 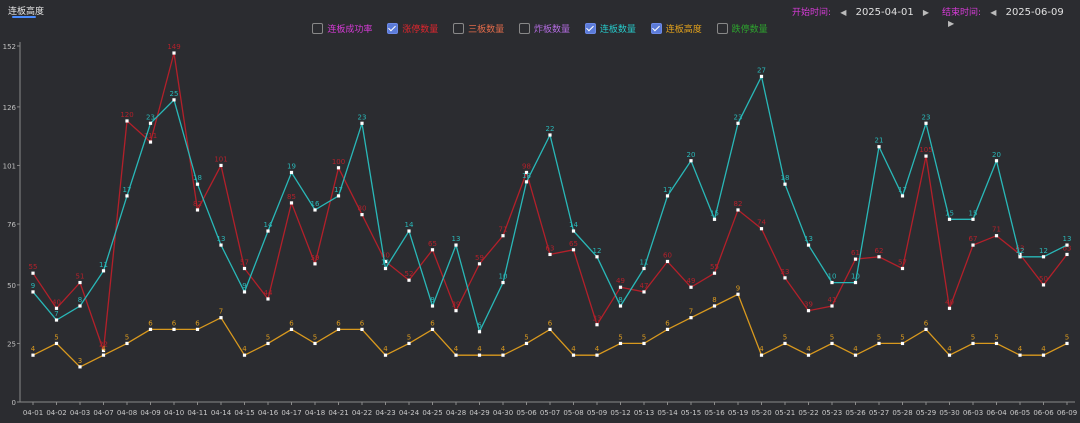 What do you see at coordinates (503, 277) in the screenshot?
I see `data-label: 10` at bounding box center [503, 277].